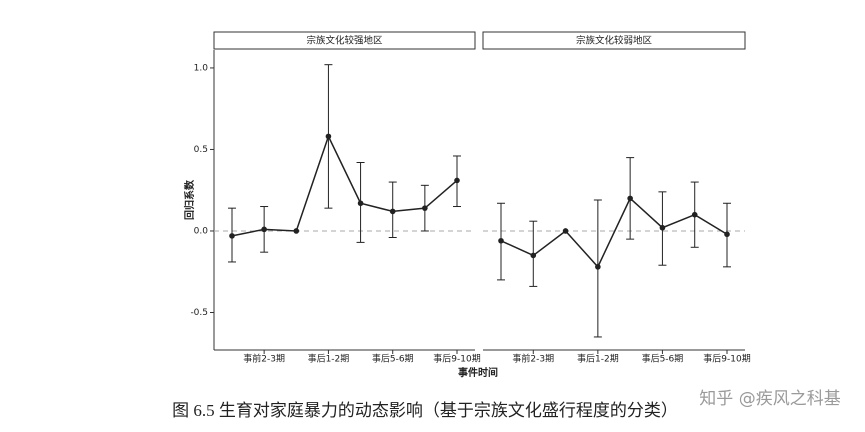  Describe the element at coordinates (201, 68) in the screenshot. I see `y-tick-label: 1.0` at that location.